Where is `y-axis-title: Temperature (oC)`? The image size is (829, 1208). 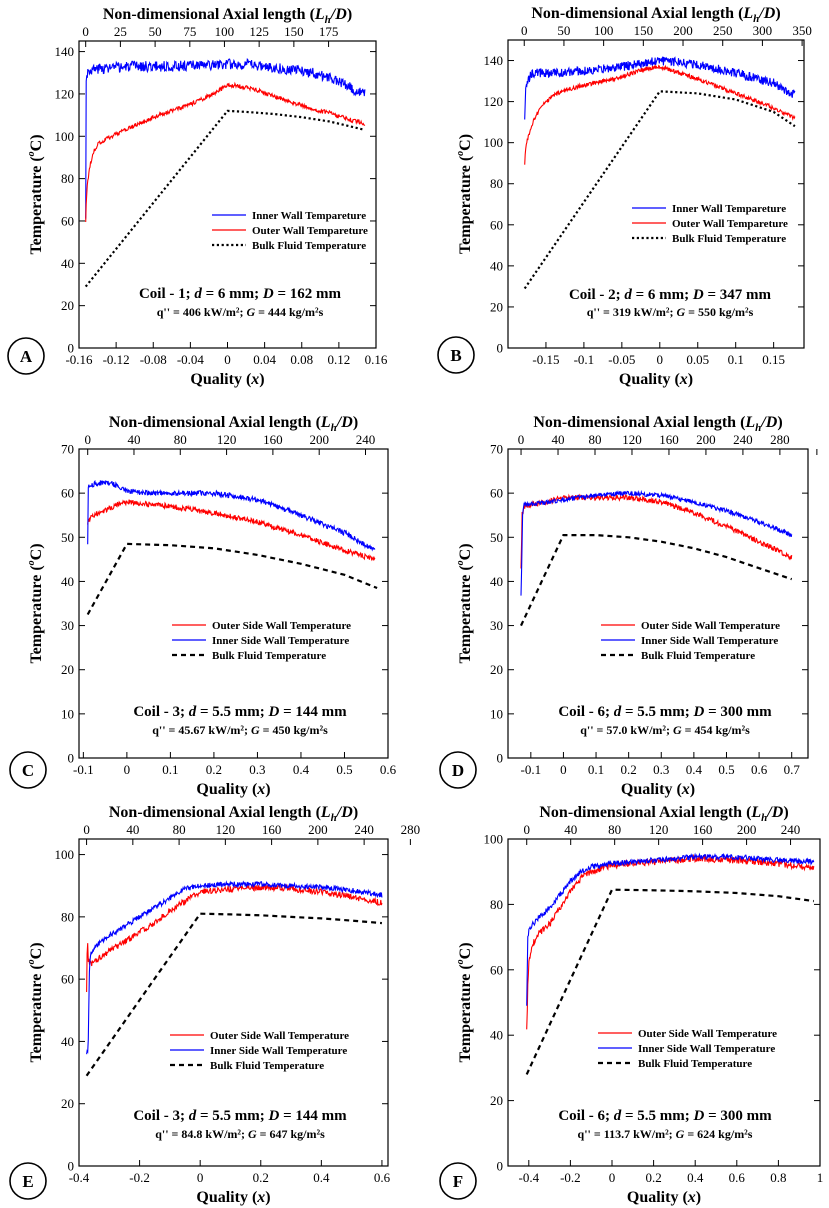 y-axis-title: Temperature (oC) is located at coordinates (464, 603).